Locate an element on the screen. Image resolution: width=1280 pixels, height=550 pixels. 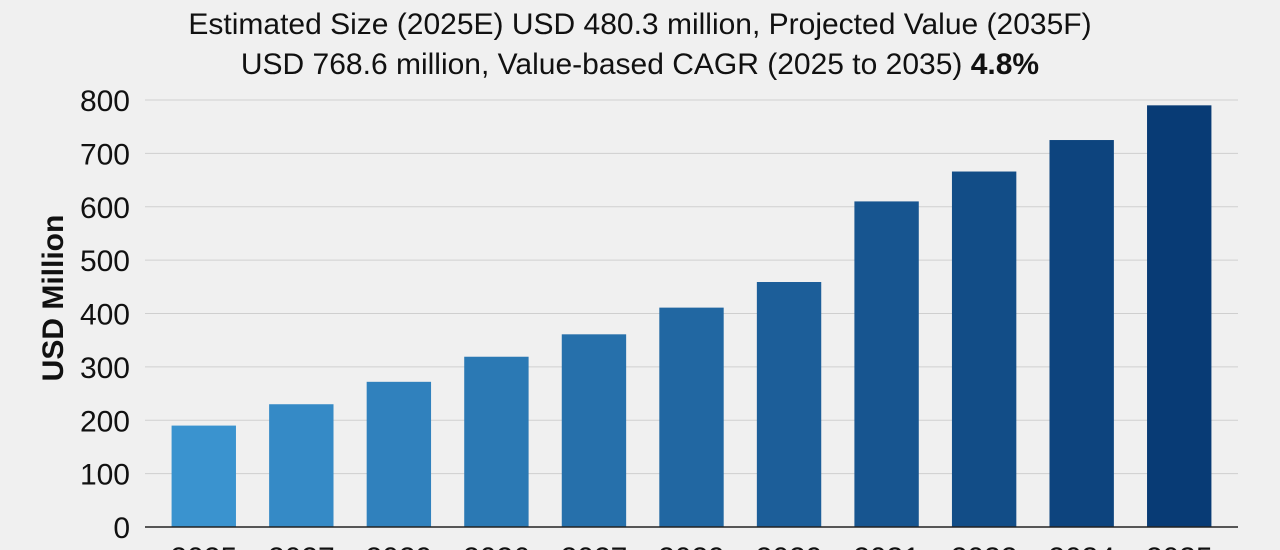
bar-2032 is located at coordinates (984, 349).